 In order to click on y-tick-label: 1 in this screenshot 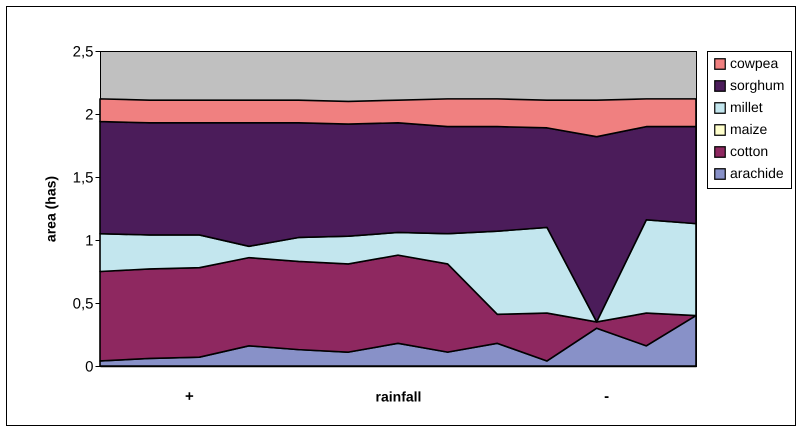, I will do `click(89, 241)`.